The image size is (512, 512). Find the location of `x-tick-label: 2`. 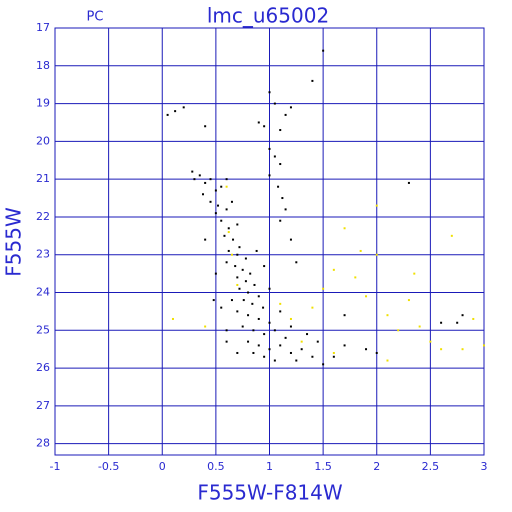

x-tick-label: 2 is located at coordinates (376, 466).